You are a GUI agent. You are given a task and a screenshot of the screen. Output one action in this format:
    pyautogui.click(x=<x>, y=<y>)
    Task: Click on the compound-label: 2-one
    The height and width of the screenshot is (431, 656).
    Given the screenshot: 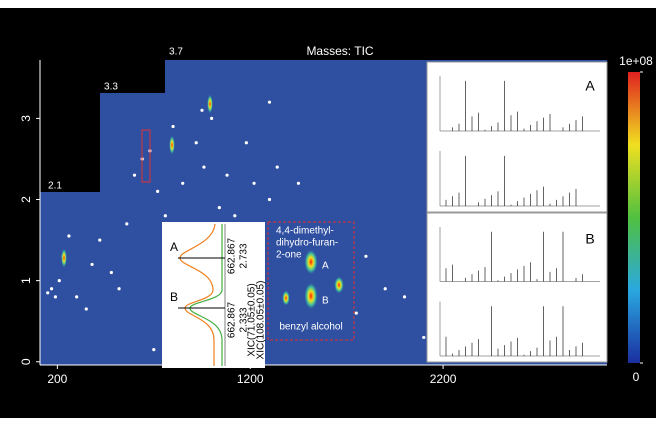 What is the action you would take?
    pyautogui.click(x=289, y=255)
    